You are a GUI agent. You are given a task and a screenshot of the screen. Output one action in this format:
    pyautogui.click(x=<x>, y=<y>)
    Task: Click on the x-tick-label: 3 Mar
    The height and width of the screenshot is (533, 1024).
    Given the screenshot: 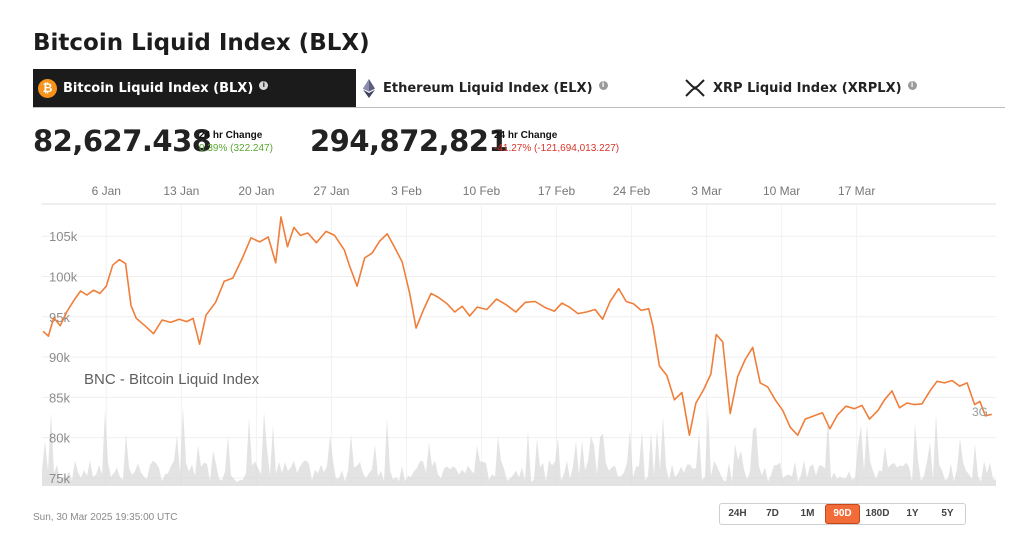 What is the action you would take?
    pyautogui.click(x=706, y=191)
    